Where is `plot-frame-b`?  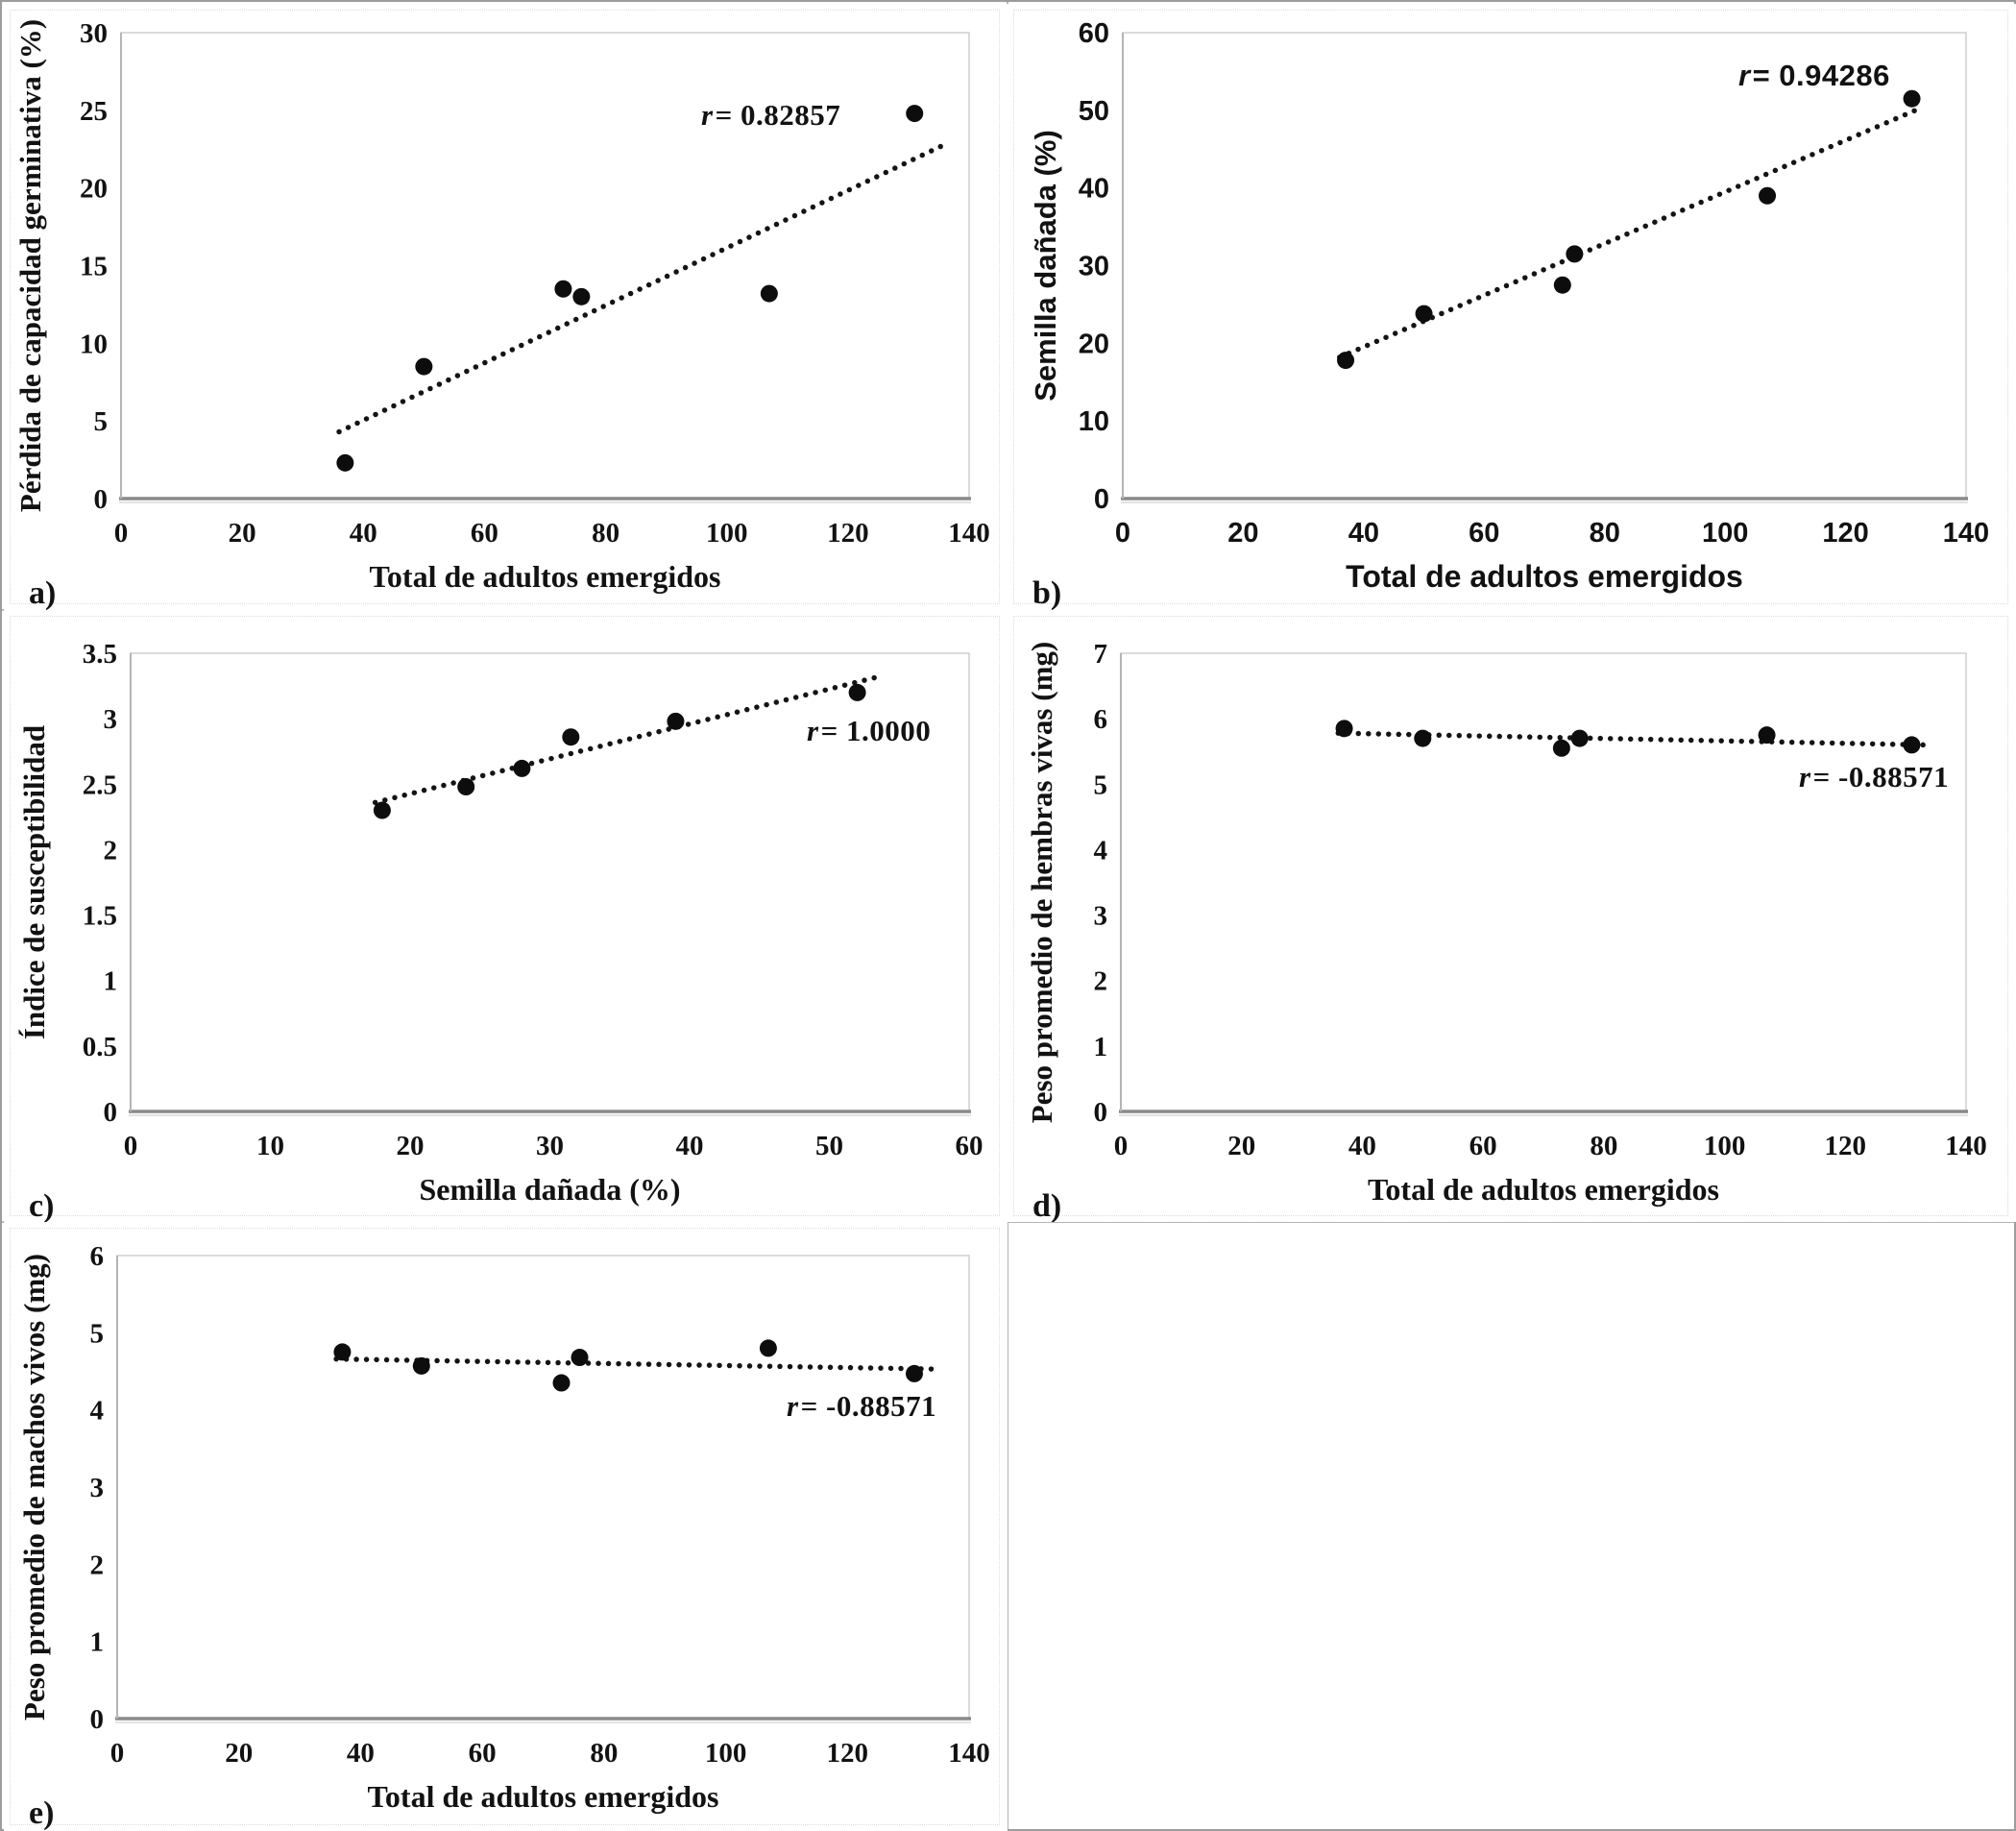
plot-frame-b is located at coordinates (1544, 266).